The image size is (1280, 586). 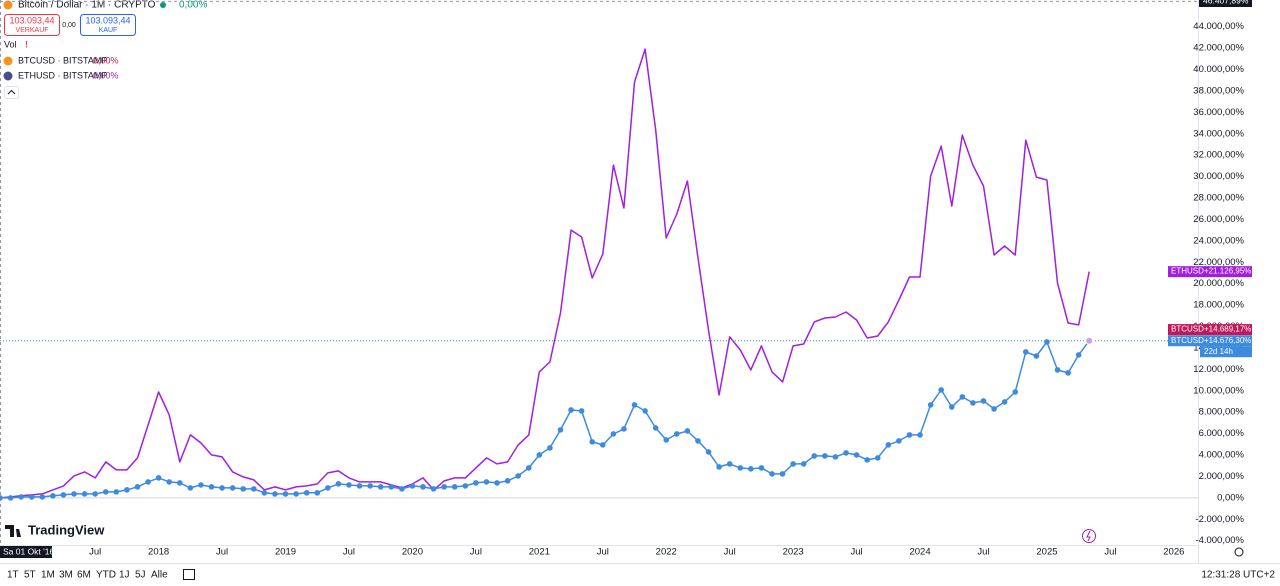 What do you see at coordinates (1218, 262) in the screenshot?
I see `y-tick-label: 22.000,00%` at bounding box center [1218, 262].